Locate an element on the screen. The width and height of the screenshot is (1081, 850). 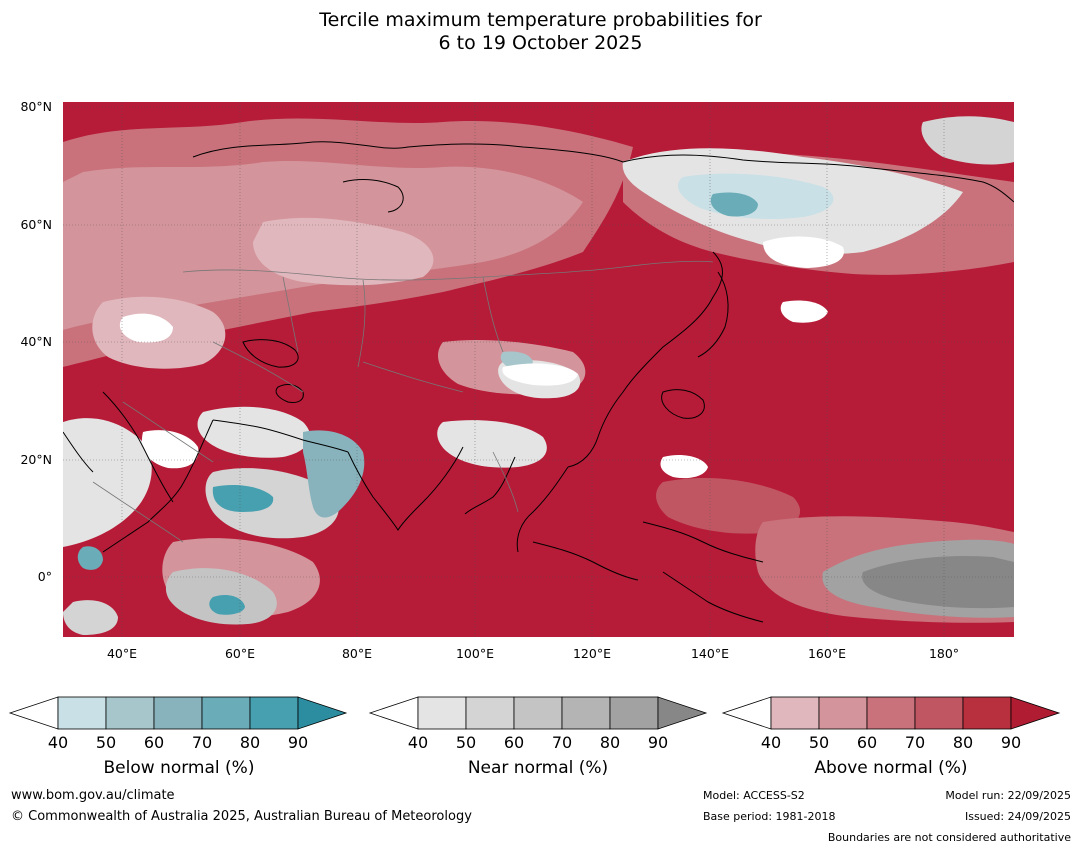
lat-label-0: 0° is located at coordinates (44, 576).